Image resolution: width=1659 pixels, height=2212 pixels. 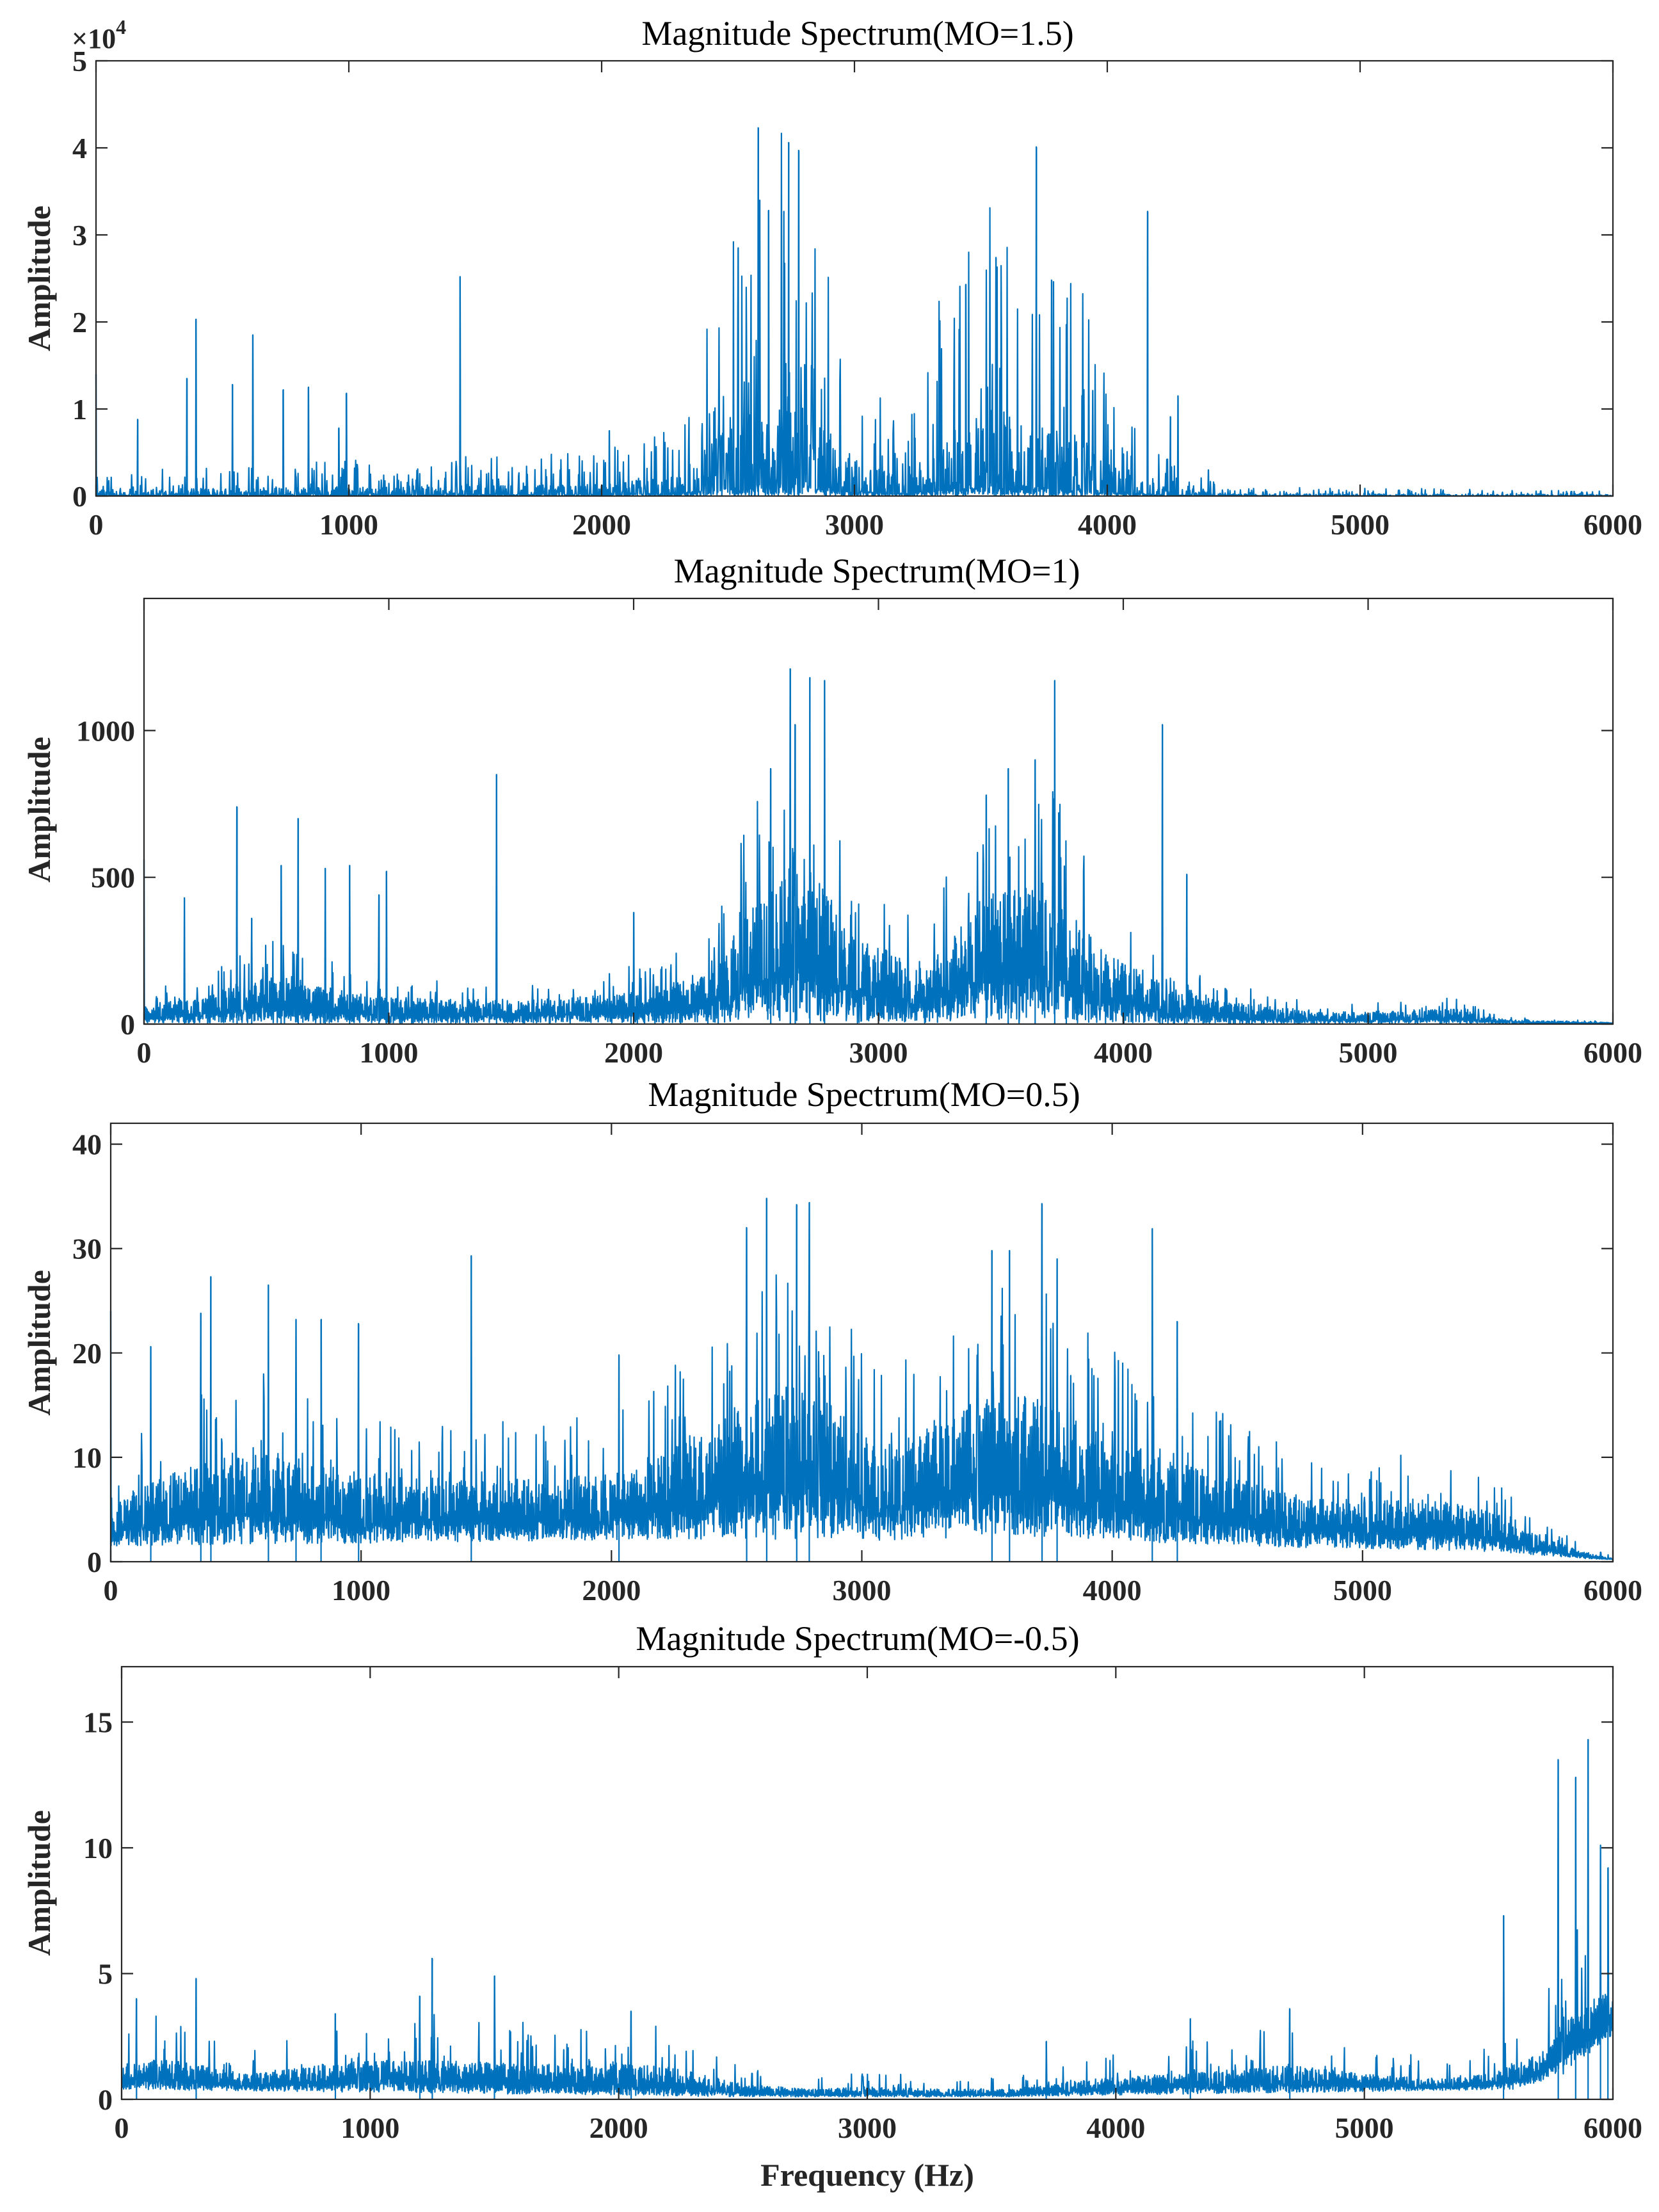 I want to click on y-tick-label: 15, so click(x=98, y=1722).